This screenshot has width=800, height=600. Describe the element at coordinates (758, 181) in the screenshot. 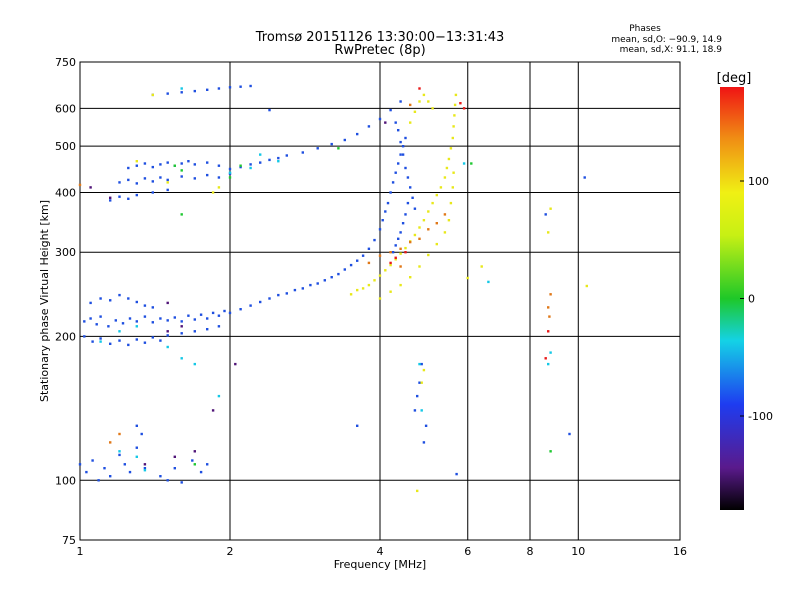

I see `colorbar-tick-label: 100` at that location.